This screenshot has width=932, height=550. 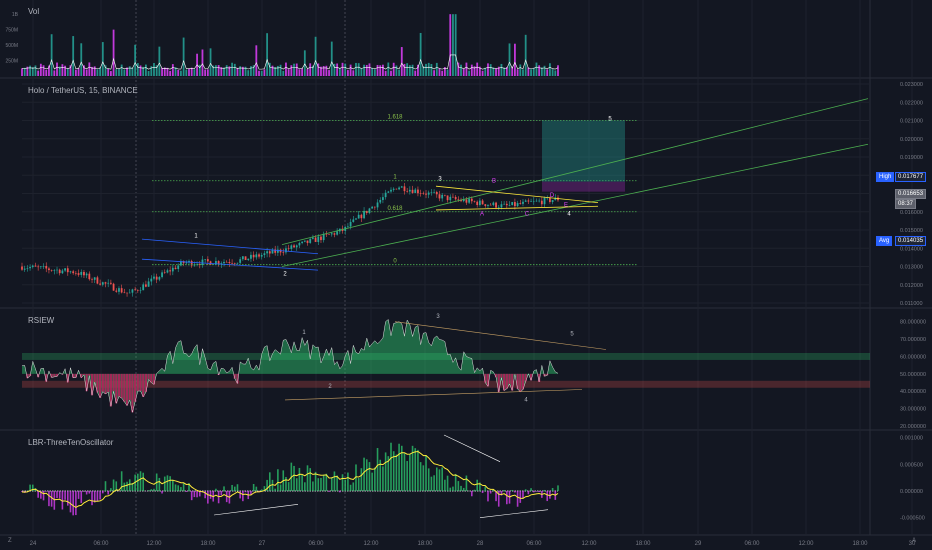 What do you see at coordinates (10, 541) in the screenshot?
I see `timezone-button: Z` at bounding box center [10, 541].